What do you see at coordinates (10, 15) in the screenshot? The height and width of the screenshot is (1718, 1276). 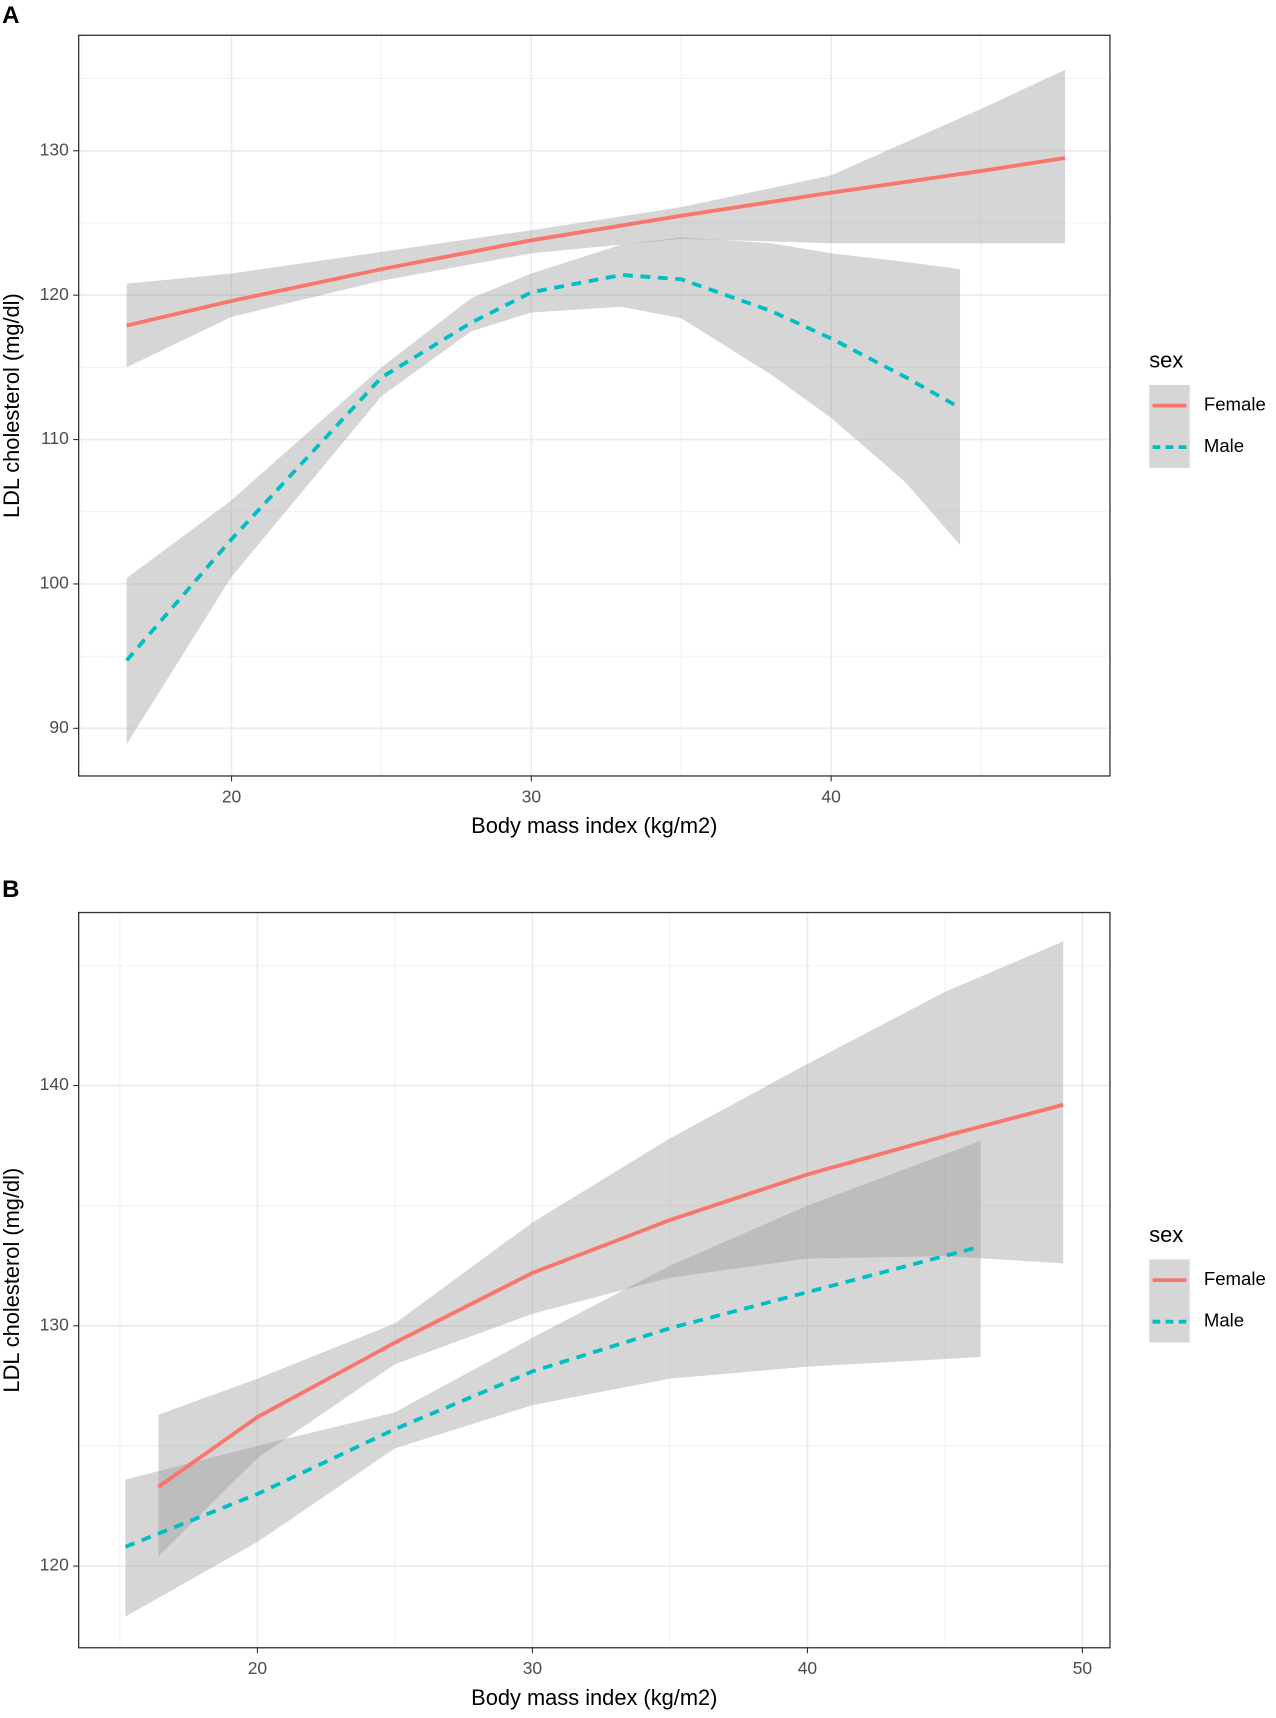 I see `panel-label: A` at bounding box center [10, 15].